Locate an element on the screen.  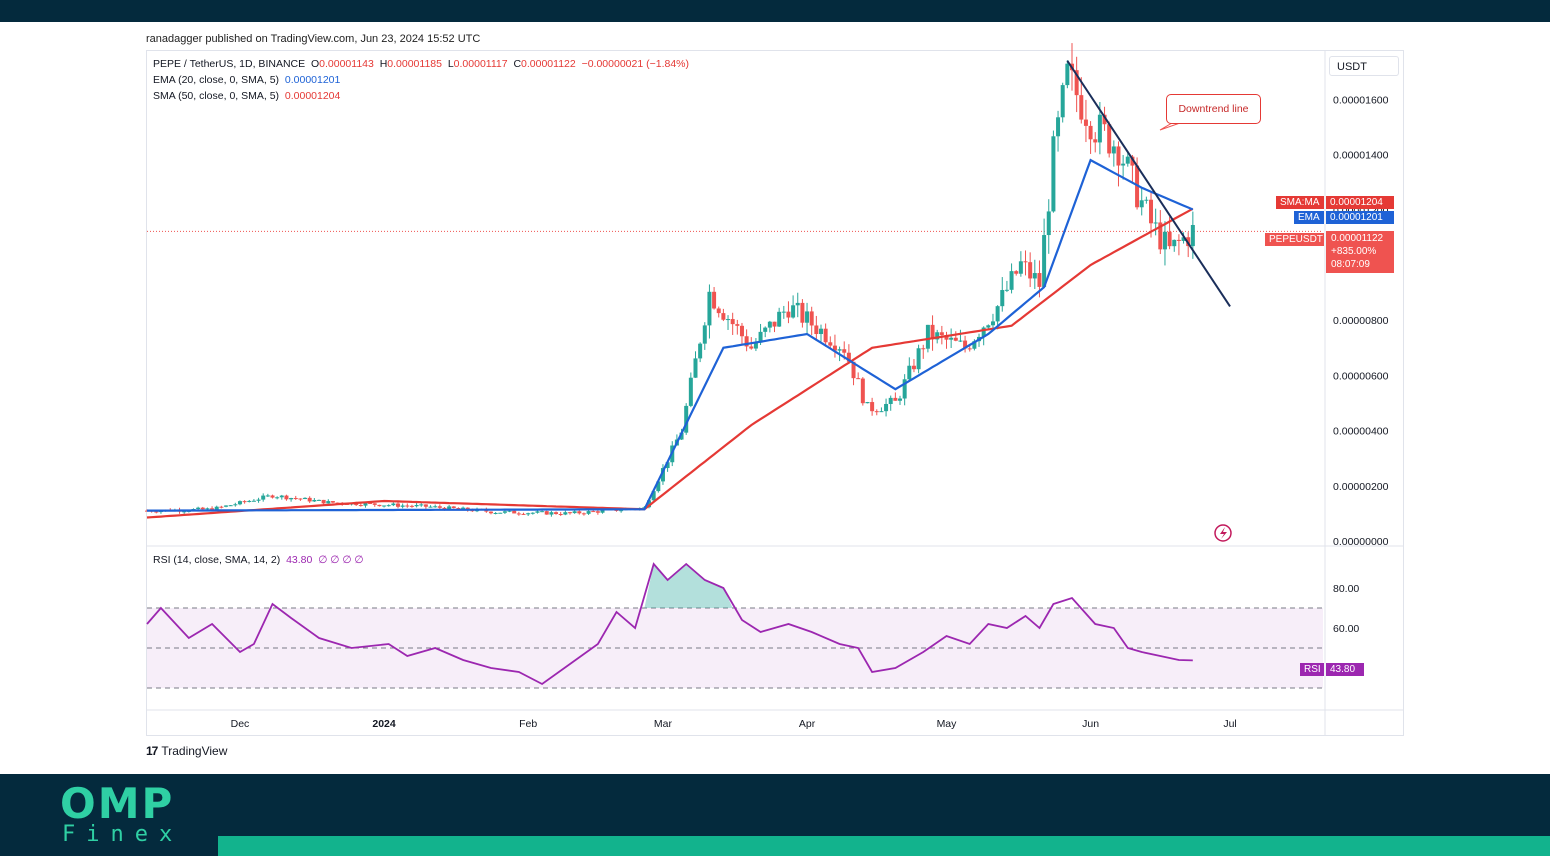
footer-accent-strip is located at coordinates (884, 846).